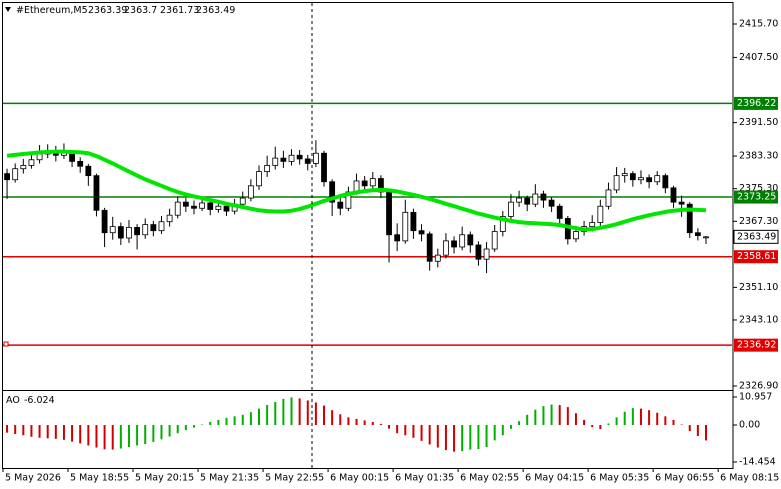  What do you see at coordinates (756, 345) in the screenshot?
I see `level-label: 2336.92` at bounding box center [756, 345].